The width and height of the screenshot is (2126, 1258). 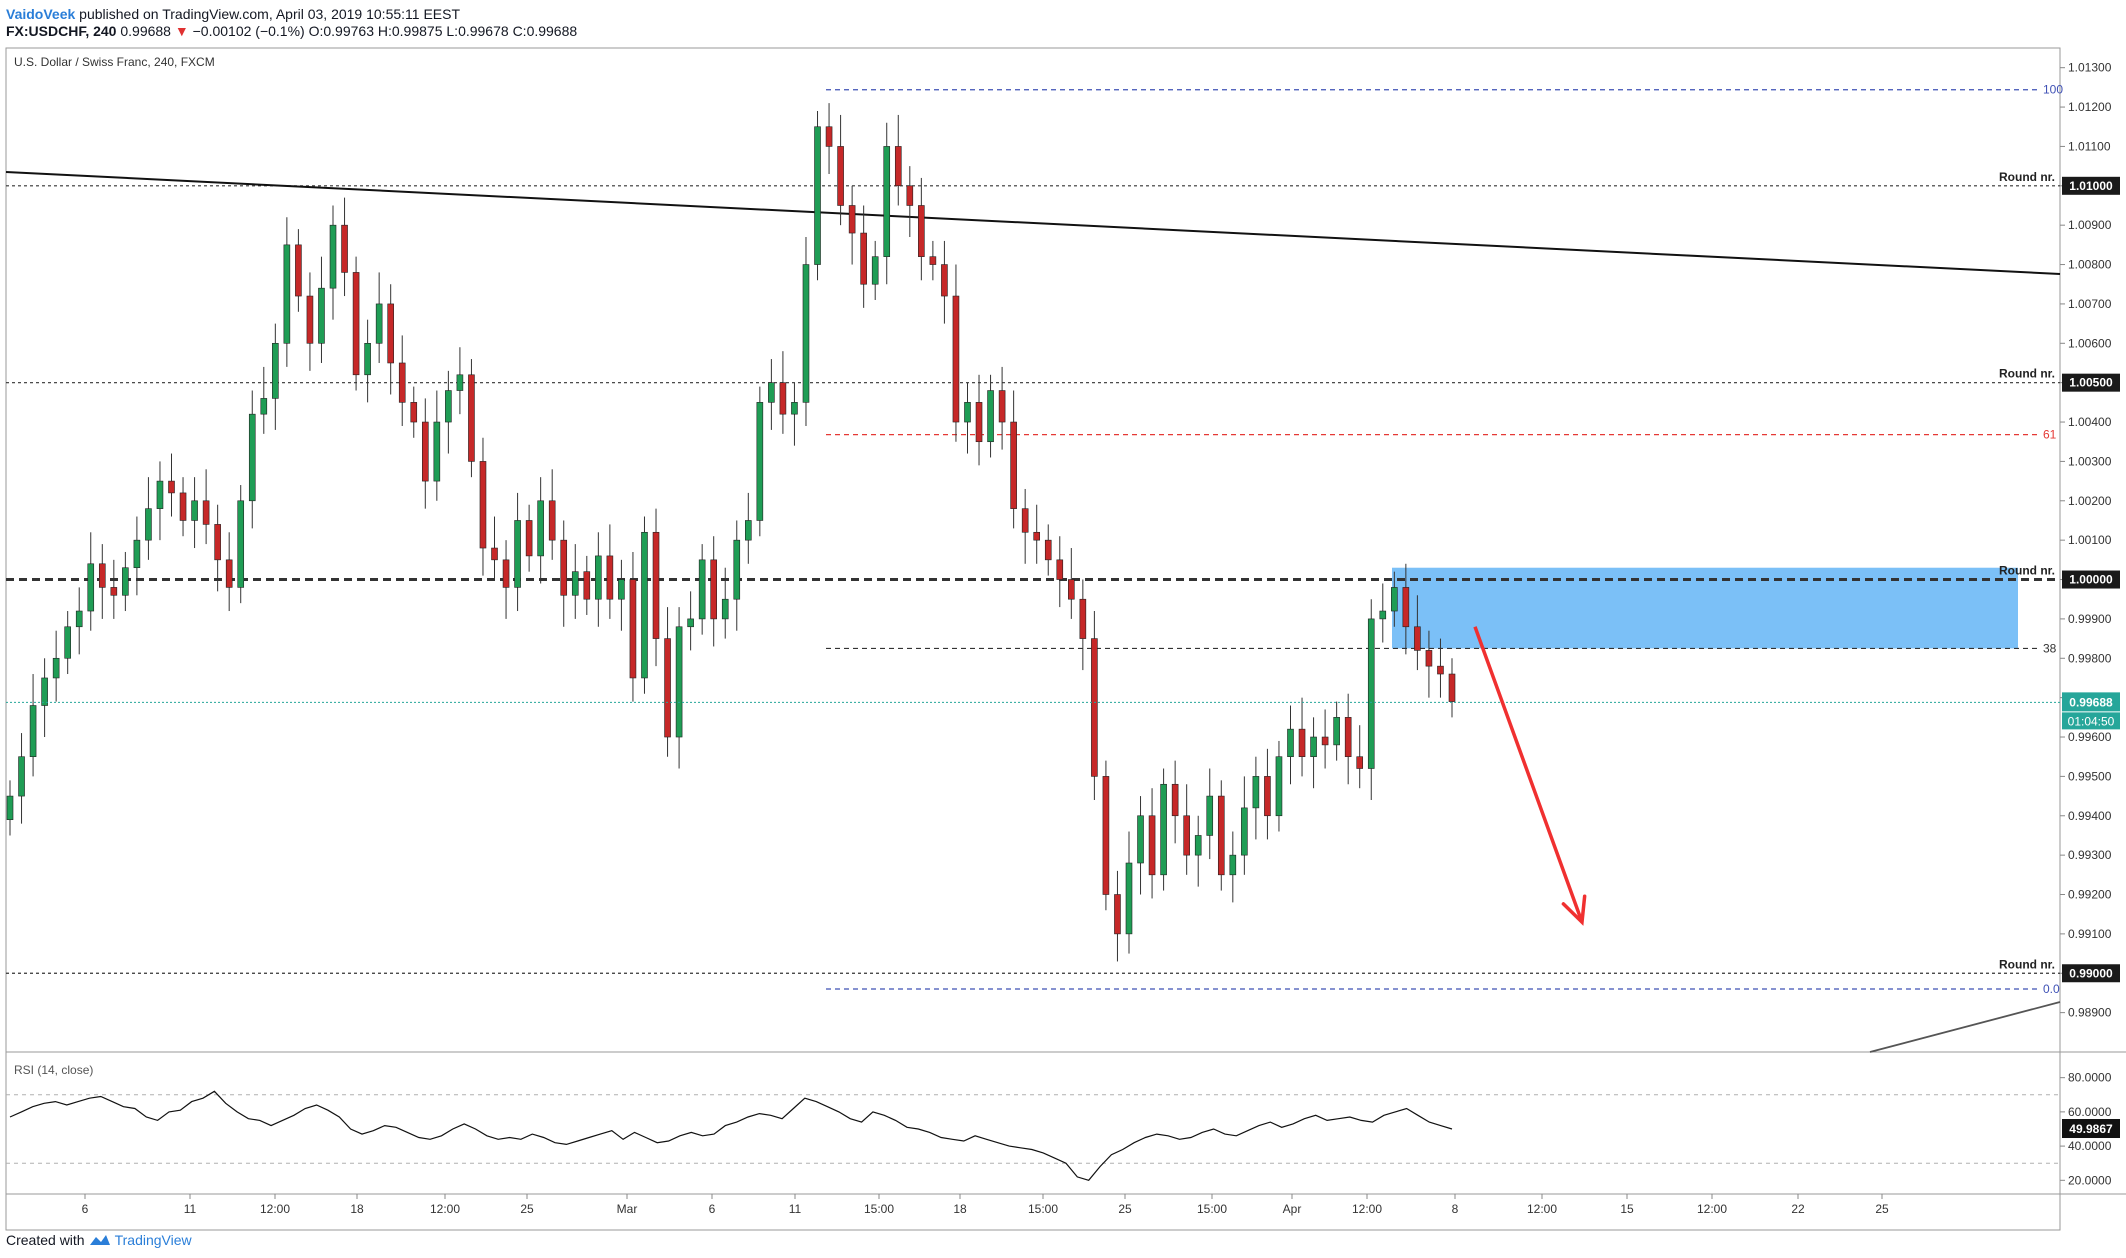 What do you see at coordinates (627, 1209) in the screenshot?
I see `time-tick-label: Mar` at bounding box center [627, 1209].